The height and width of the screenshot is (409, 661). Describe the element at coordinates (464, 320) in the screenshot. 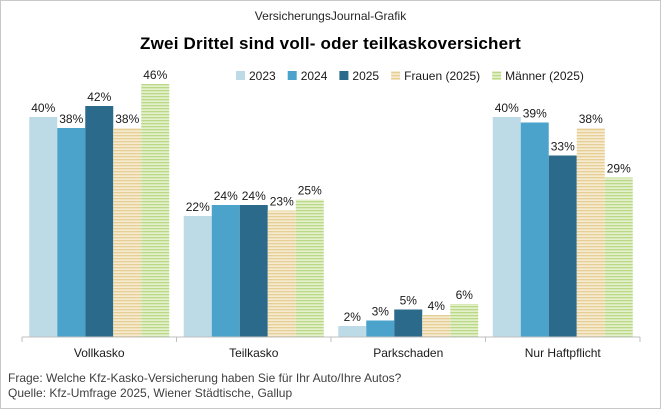

I see `bar-parkschaden-m-nner-2025` at that location.